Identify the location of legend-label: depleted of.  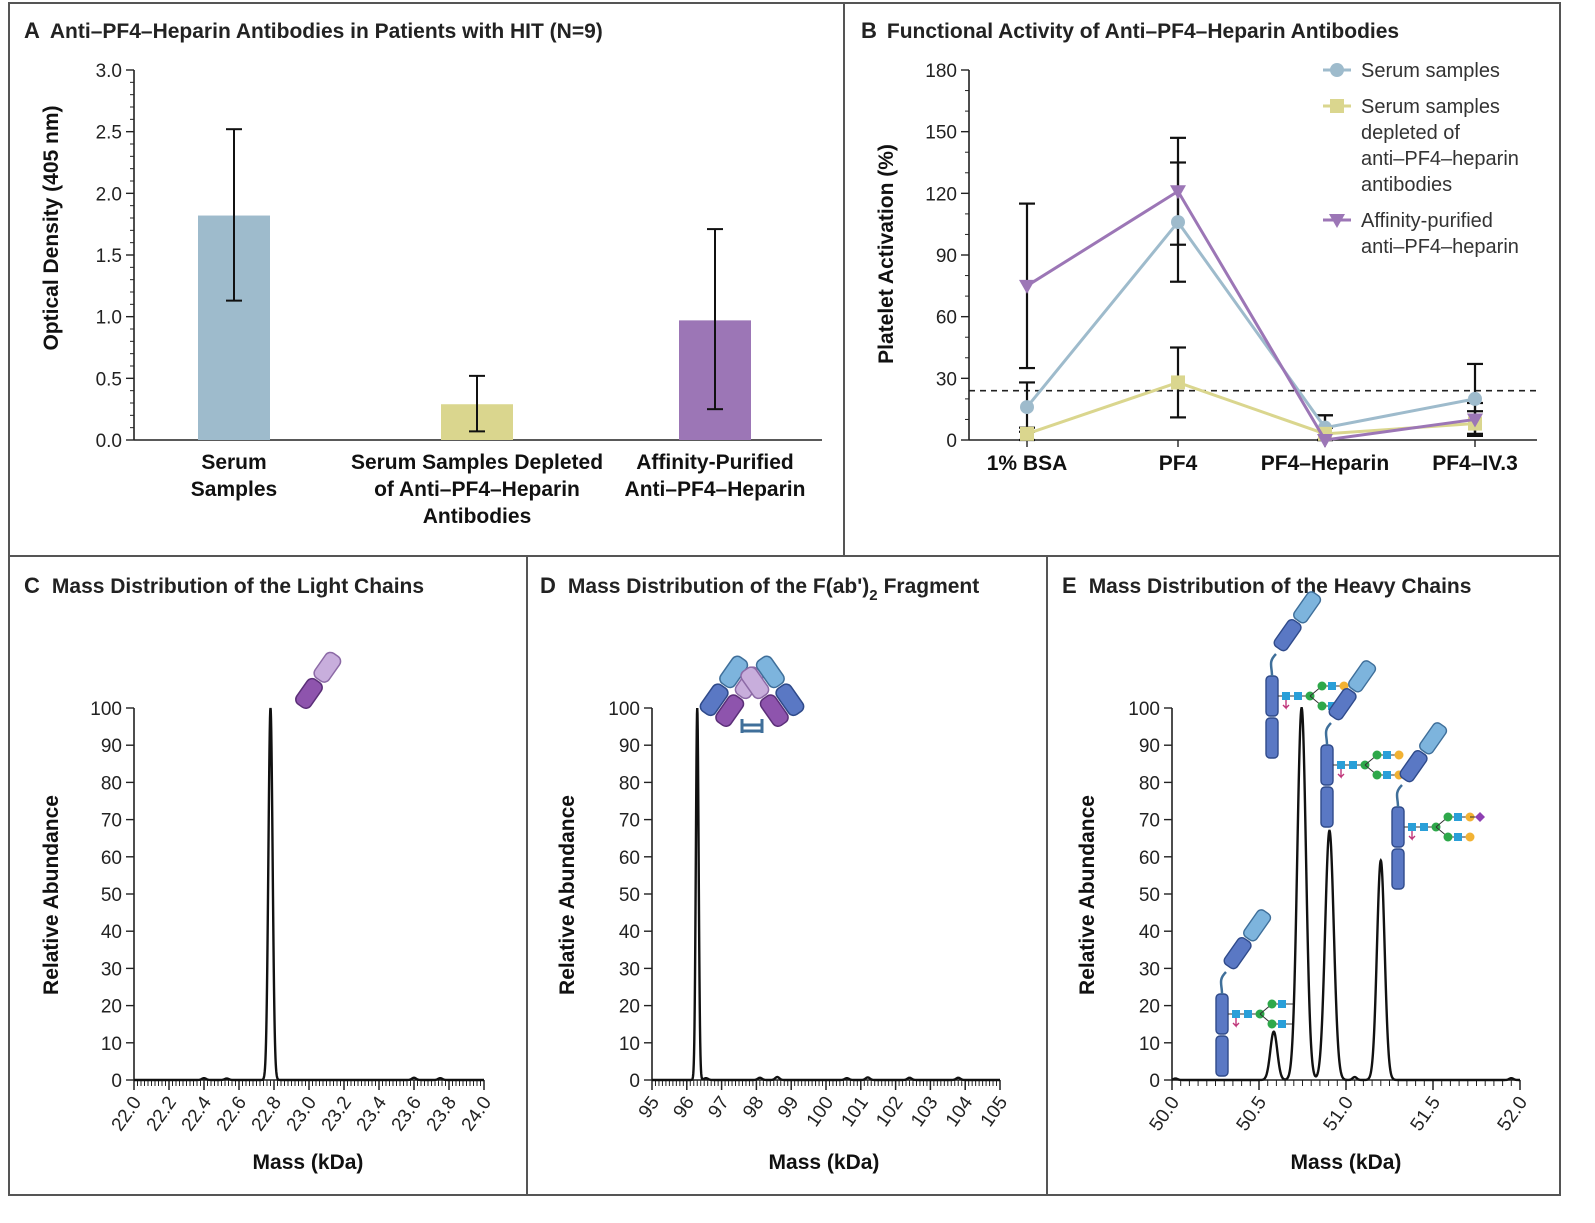
(1410, 133).